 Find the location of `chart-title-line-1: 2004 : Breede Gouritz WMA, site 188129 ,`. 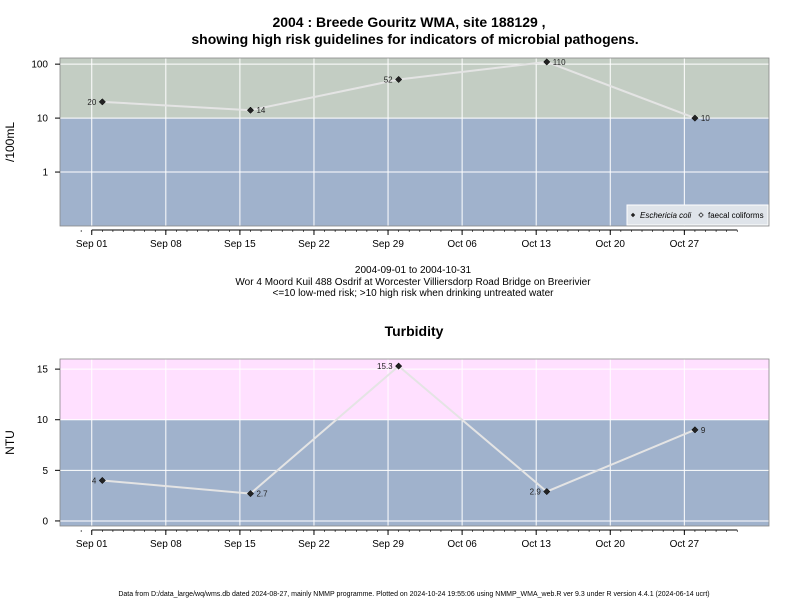

chart-title-line-1: 2004 : Breede Gouritz WMA, site 188129 , is located at coordinates (408, 22).